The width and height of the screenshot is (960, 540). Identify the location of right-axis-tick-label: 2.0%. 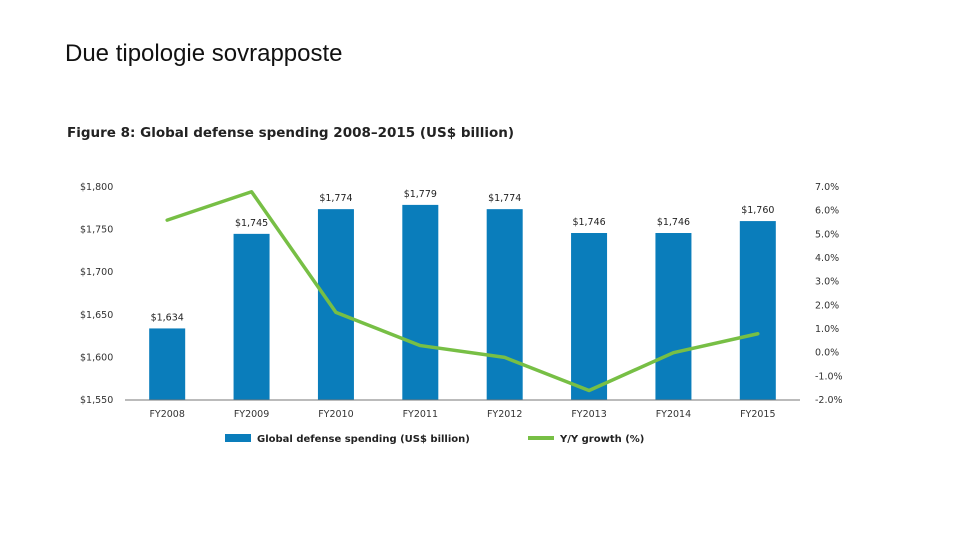
(827, 305).